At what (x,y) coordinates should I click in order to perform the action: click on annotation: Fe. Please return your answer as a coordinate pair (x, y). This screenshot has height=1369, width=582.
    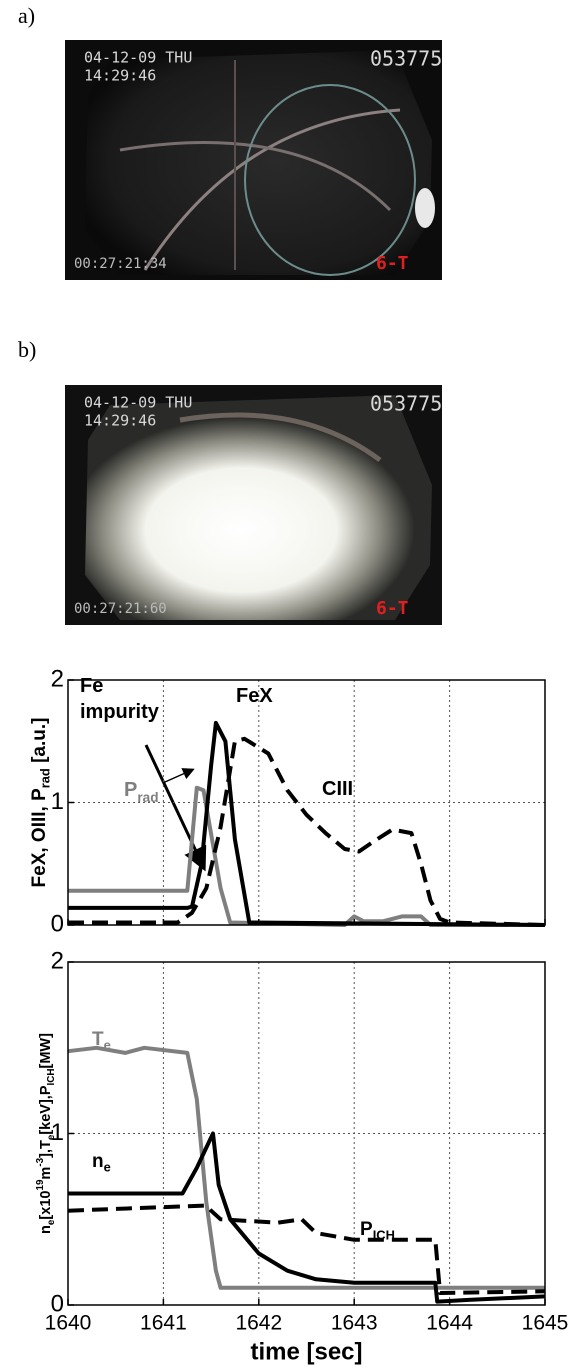
    Looking at the image, I should click on (91, 686).